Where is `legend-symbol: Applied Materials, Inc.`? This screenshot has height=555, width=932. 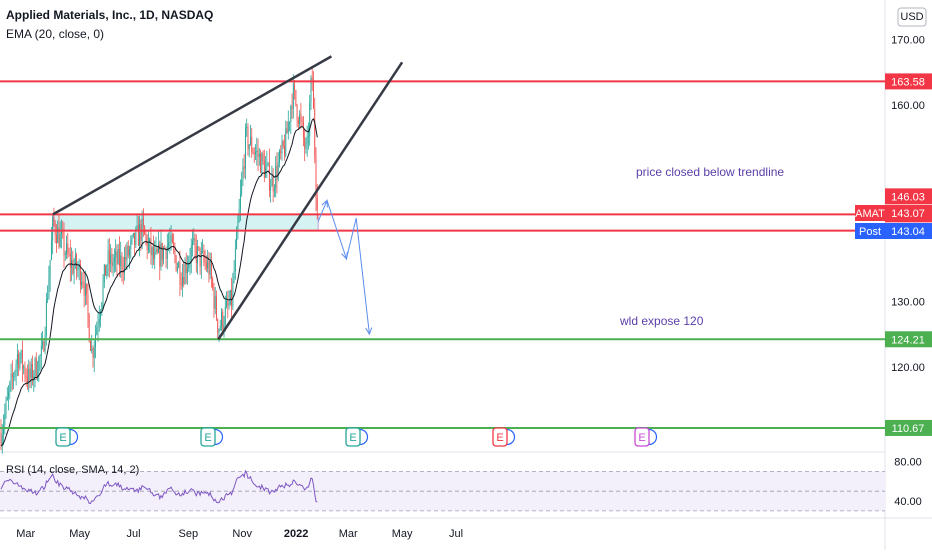
legend-symbol: Applied Materials, Inc. is located at coordinates (69, 15).